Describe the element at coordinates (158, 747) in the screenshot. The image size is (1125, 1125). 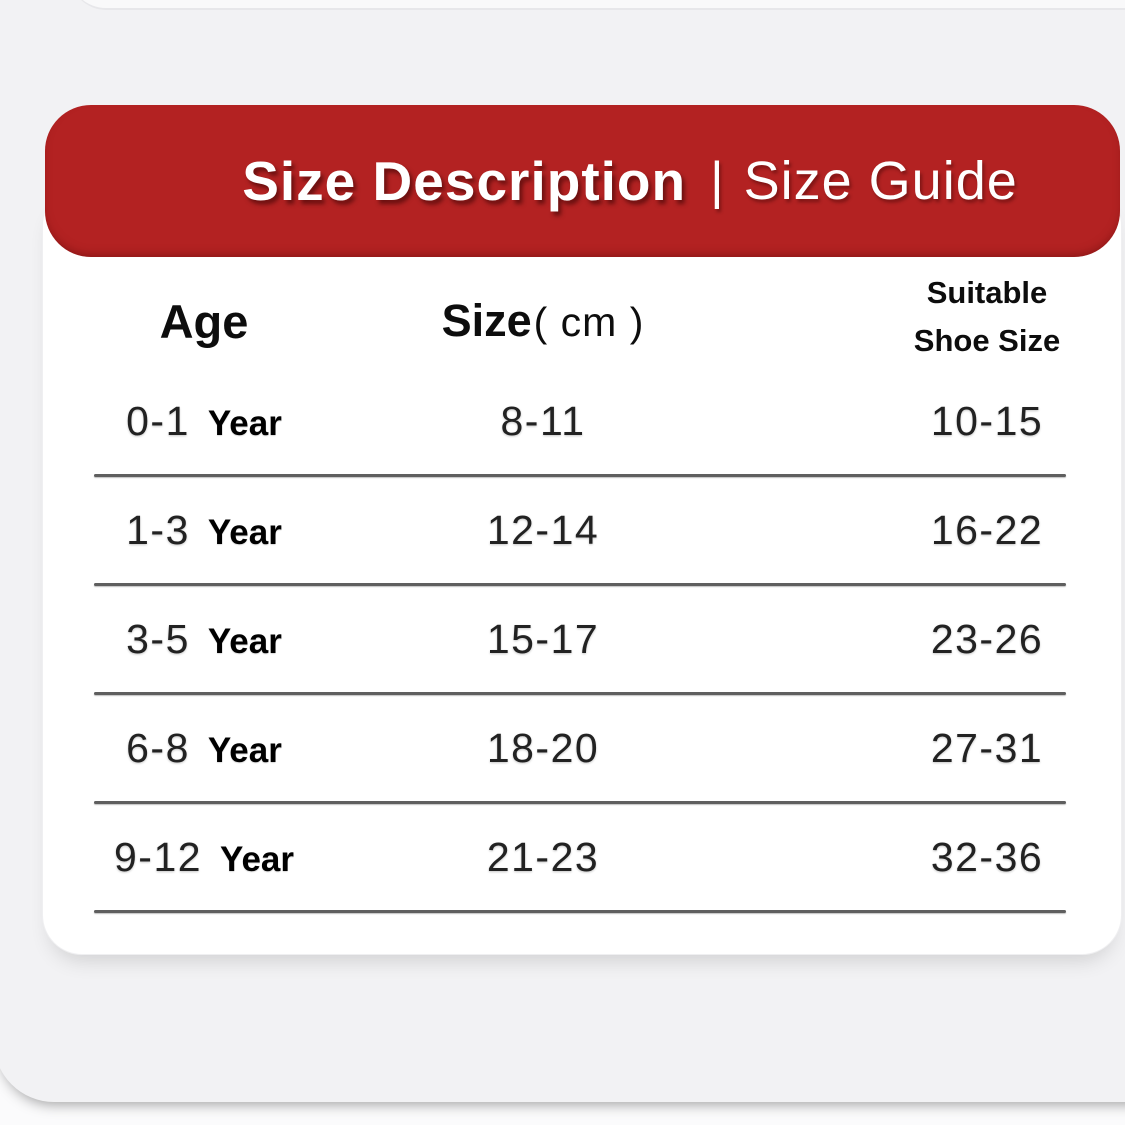
I see `age-range: 6-8` at that location.